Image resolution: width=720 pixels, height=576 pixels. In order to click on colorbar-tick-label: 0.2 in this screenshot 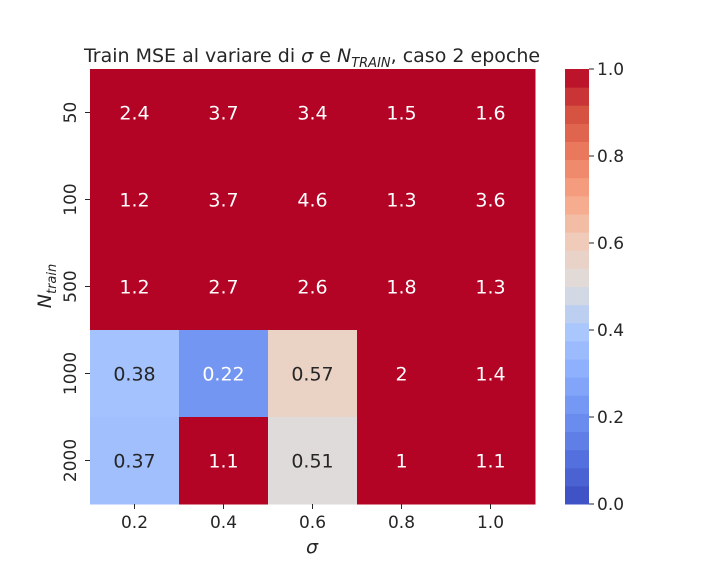, I will do `click(610, 418)`.